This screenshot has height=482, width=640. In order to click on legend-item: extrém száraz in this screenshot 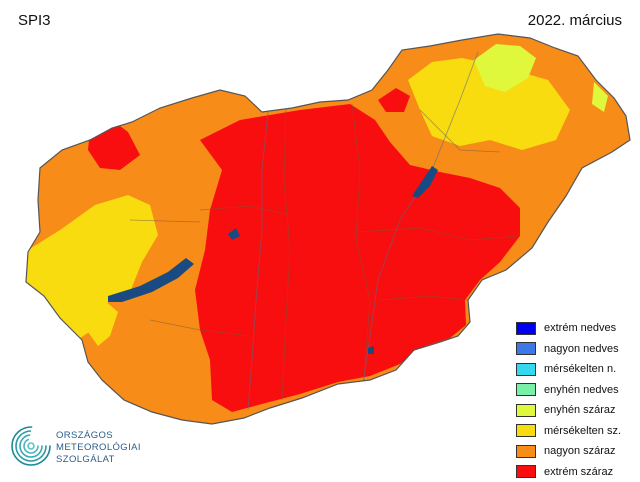, I will do `click(568, 472)`.